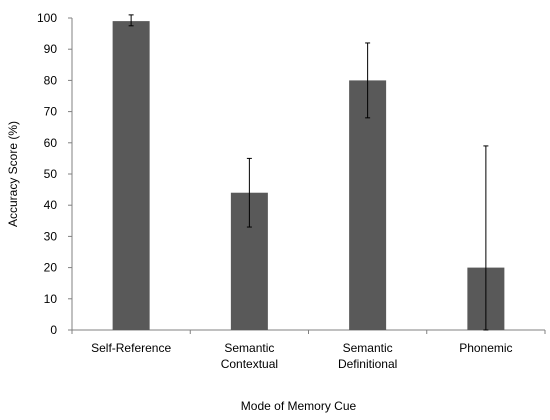  I want to click on x-category-label: Self-Reference, so click(131, 348).